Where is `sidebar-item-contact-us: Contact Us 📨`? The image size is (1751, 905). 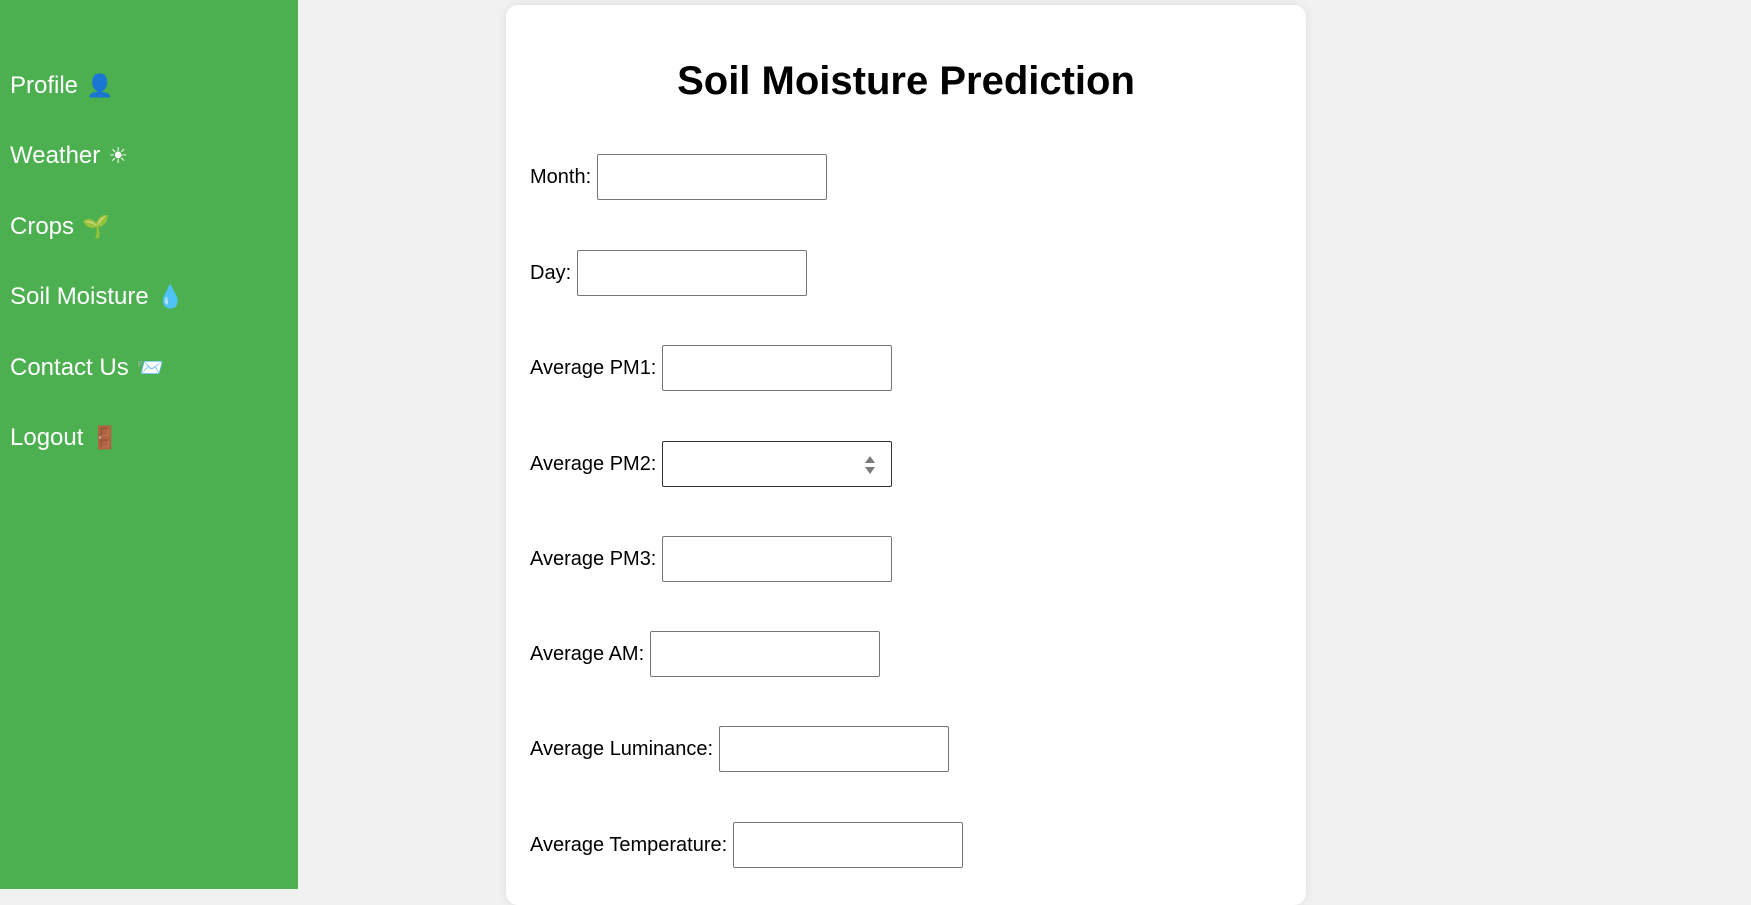 sidebar-item-contact-us: Contact Us 📨 is located at coordinates (87, 368).